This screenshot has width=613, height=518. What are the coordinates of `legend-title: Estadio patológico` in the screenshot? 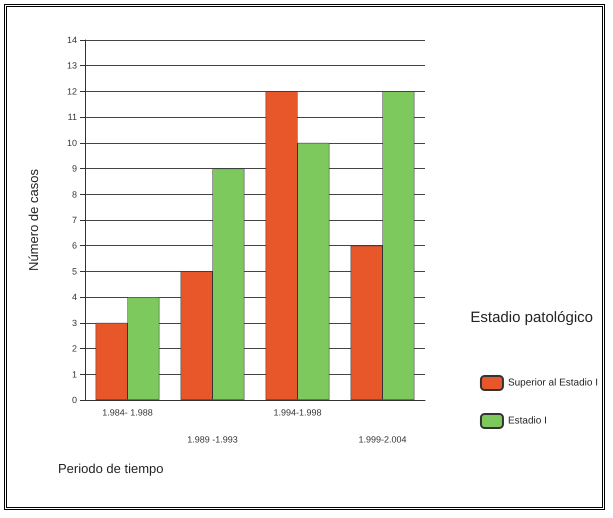 It's located at (532, 317).